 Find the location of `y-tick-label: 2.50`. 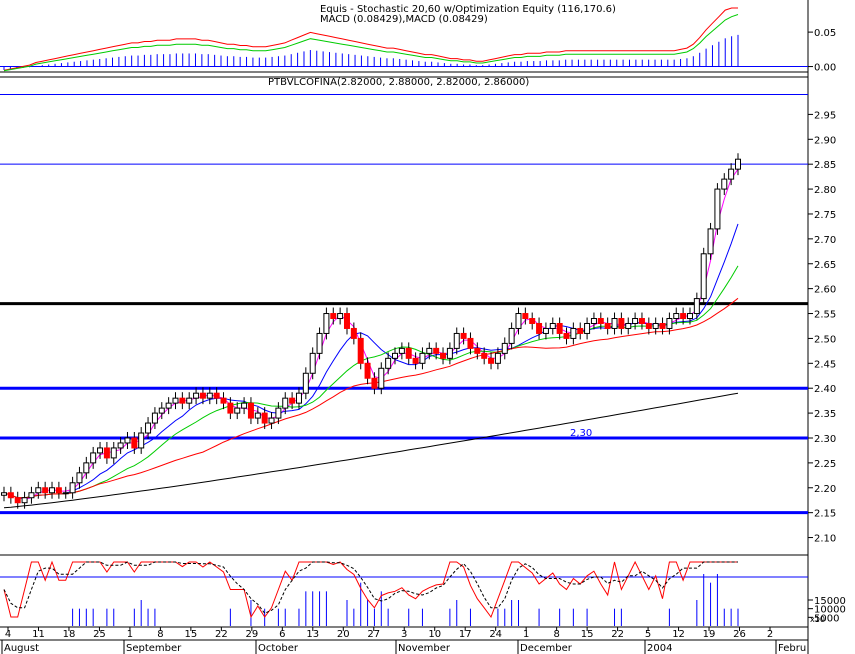

y-tick-label: 2.50 is located at coordinates (825, 339).